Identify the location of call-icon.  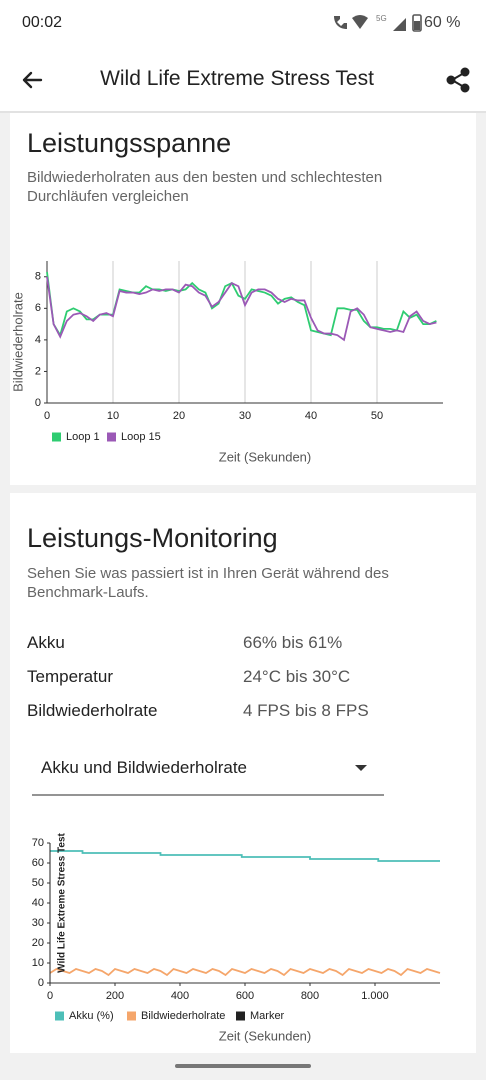
(340, 22).